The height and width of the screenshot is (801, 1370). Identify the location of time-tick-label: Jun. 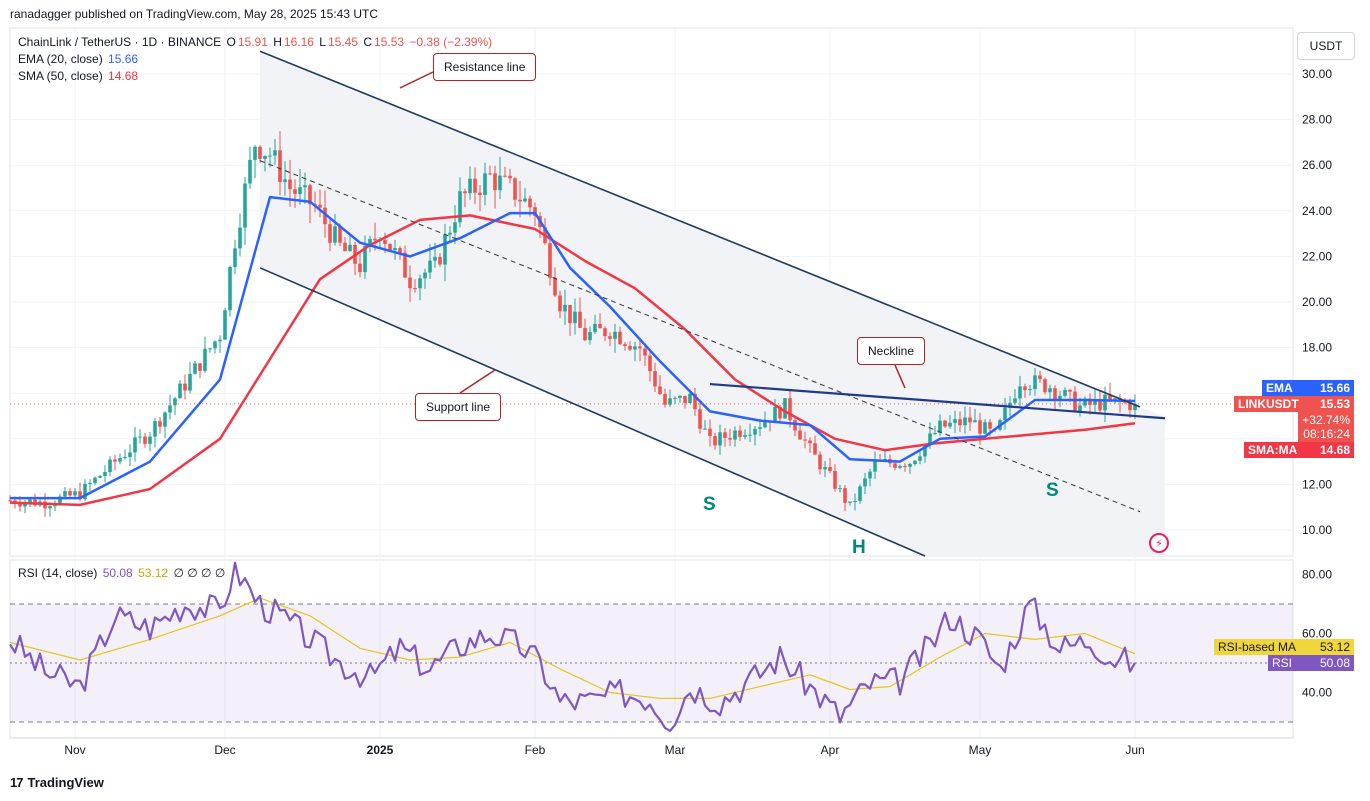
(1134, 750).